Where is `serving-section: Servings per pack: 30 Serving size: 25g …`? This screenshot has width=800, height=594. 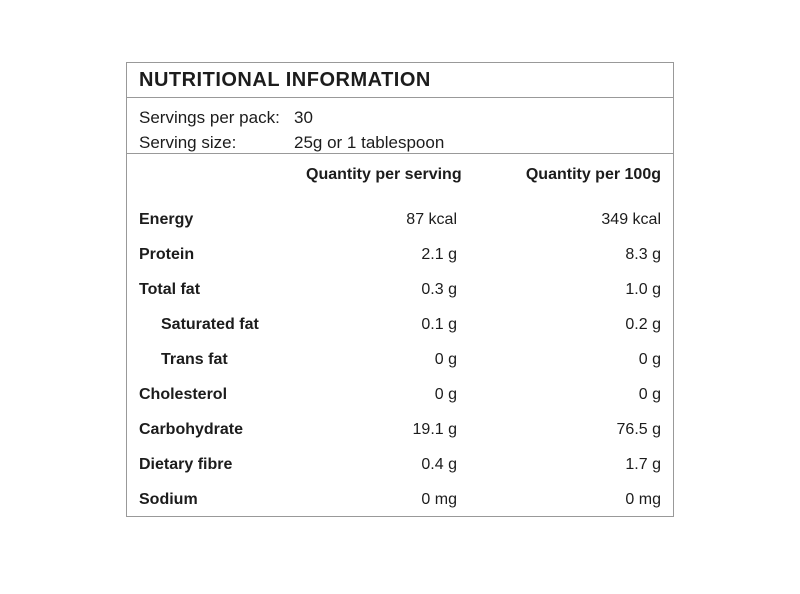
serving-section: Servings per pack: 30 Serving size: 25g … is located at coordinates (400, 126).